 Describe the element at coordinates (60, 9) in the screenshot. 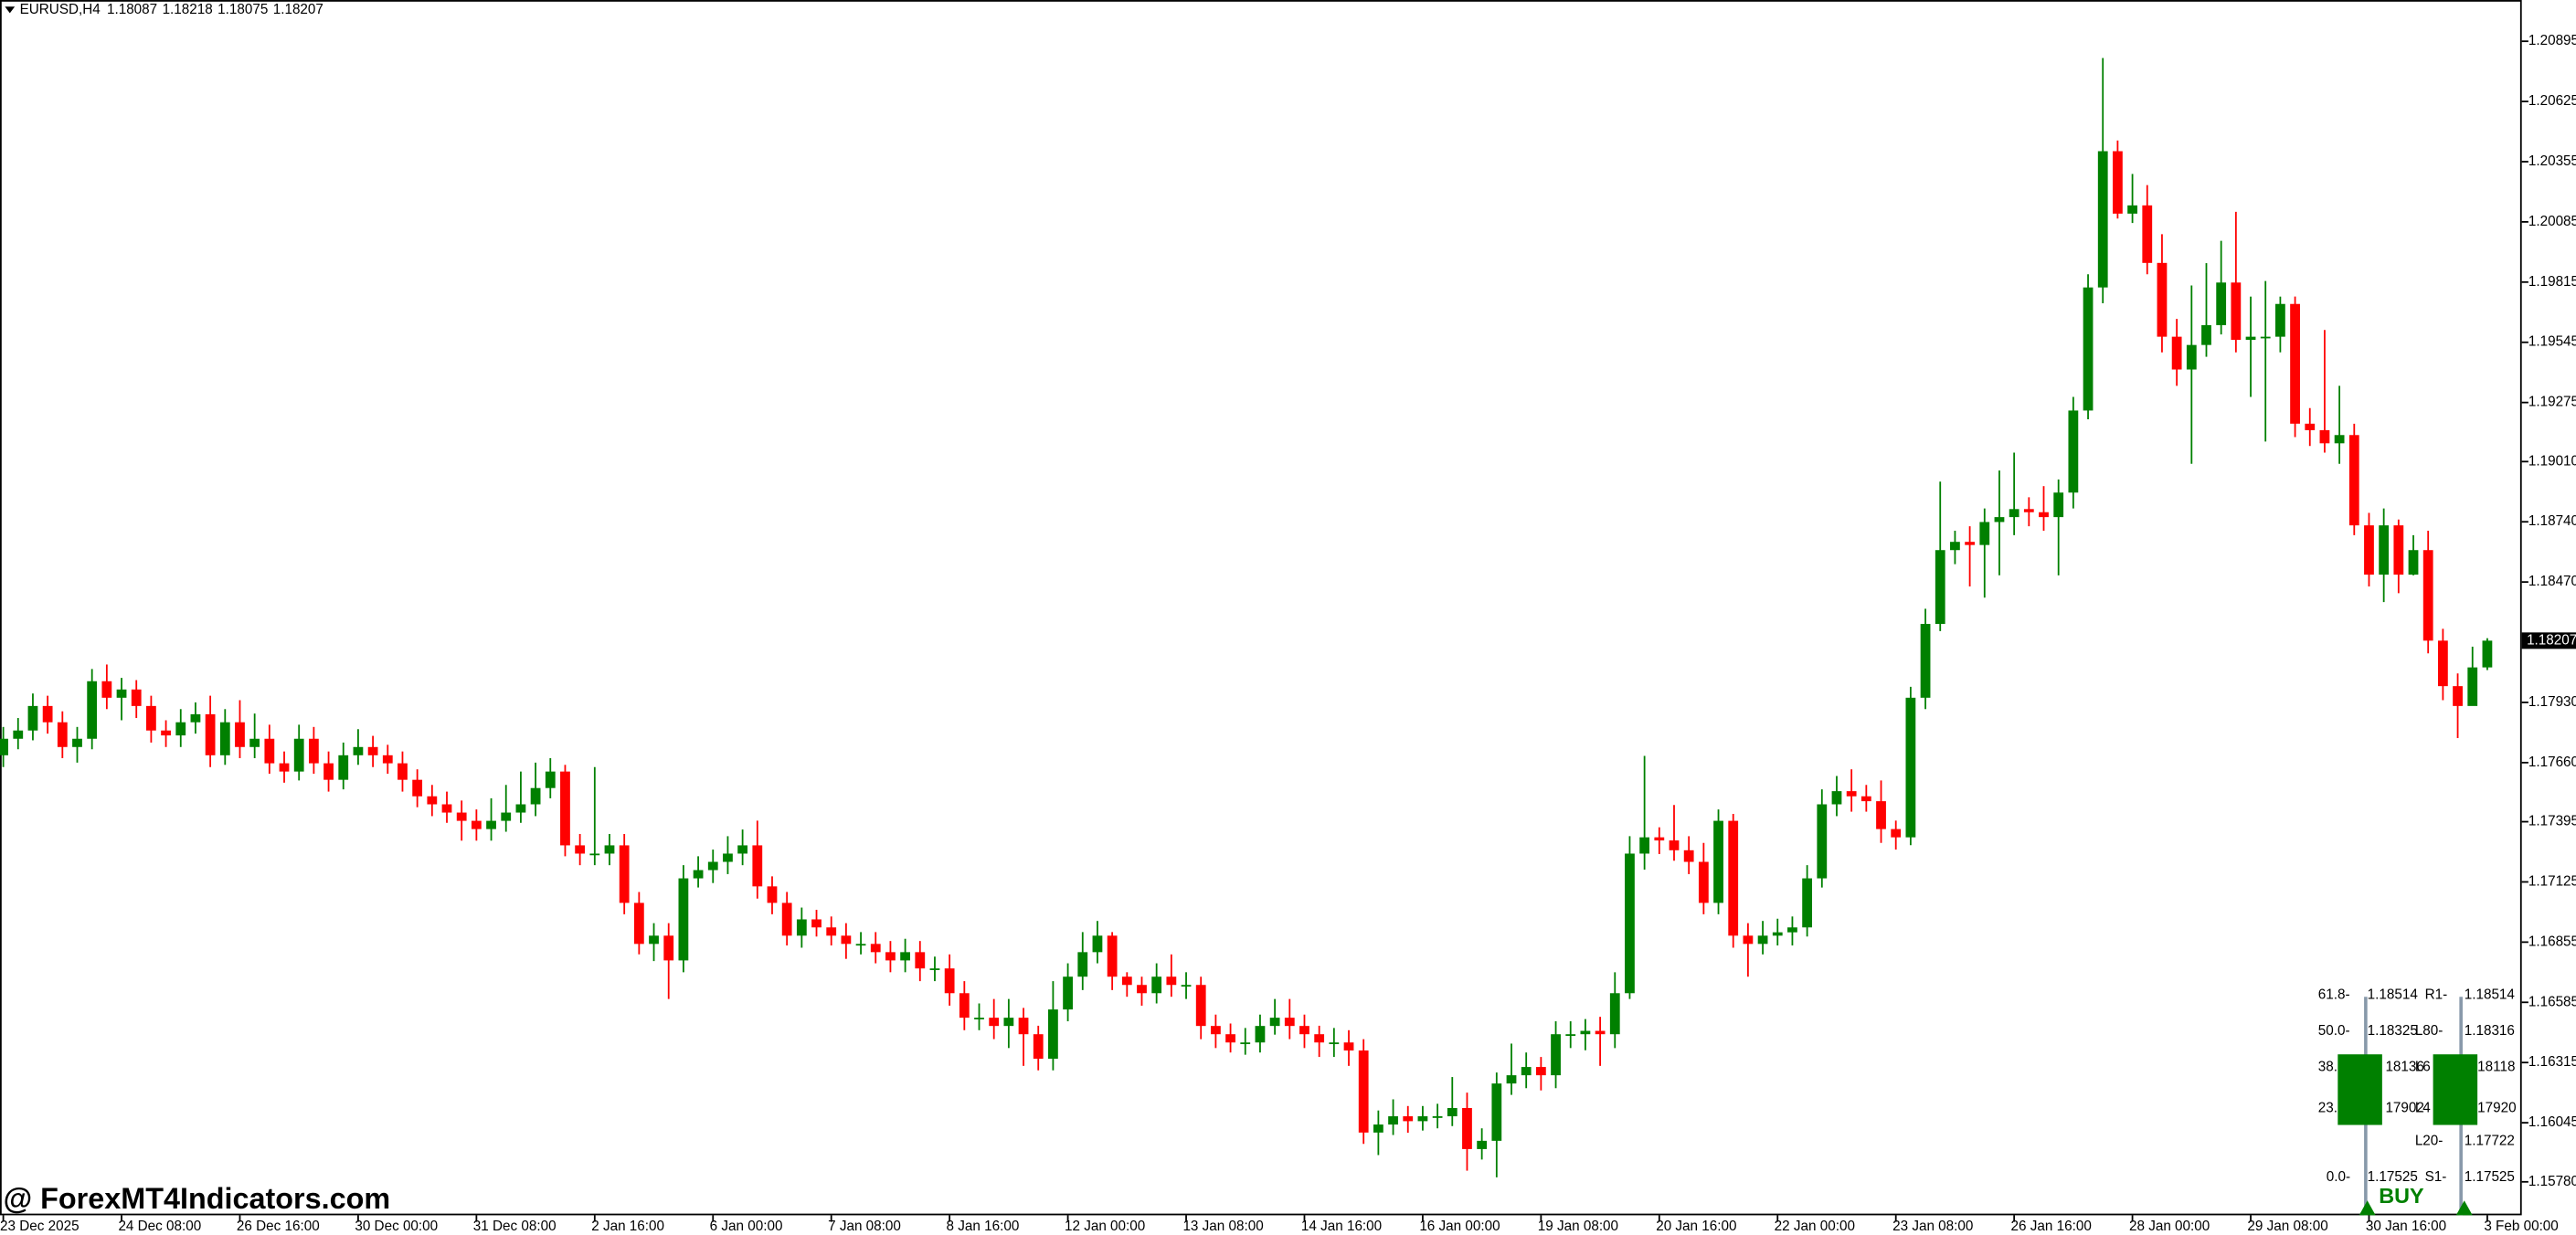

I see `symbol: EURUSD,H4` at that location.